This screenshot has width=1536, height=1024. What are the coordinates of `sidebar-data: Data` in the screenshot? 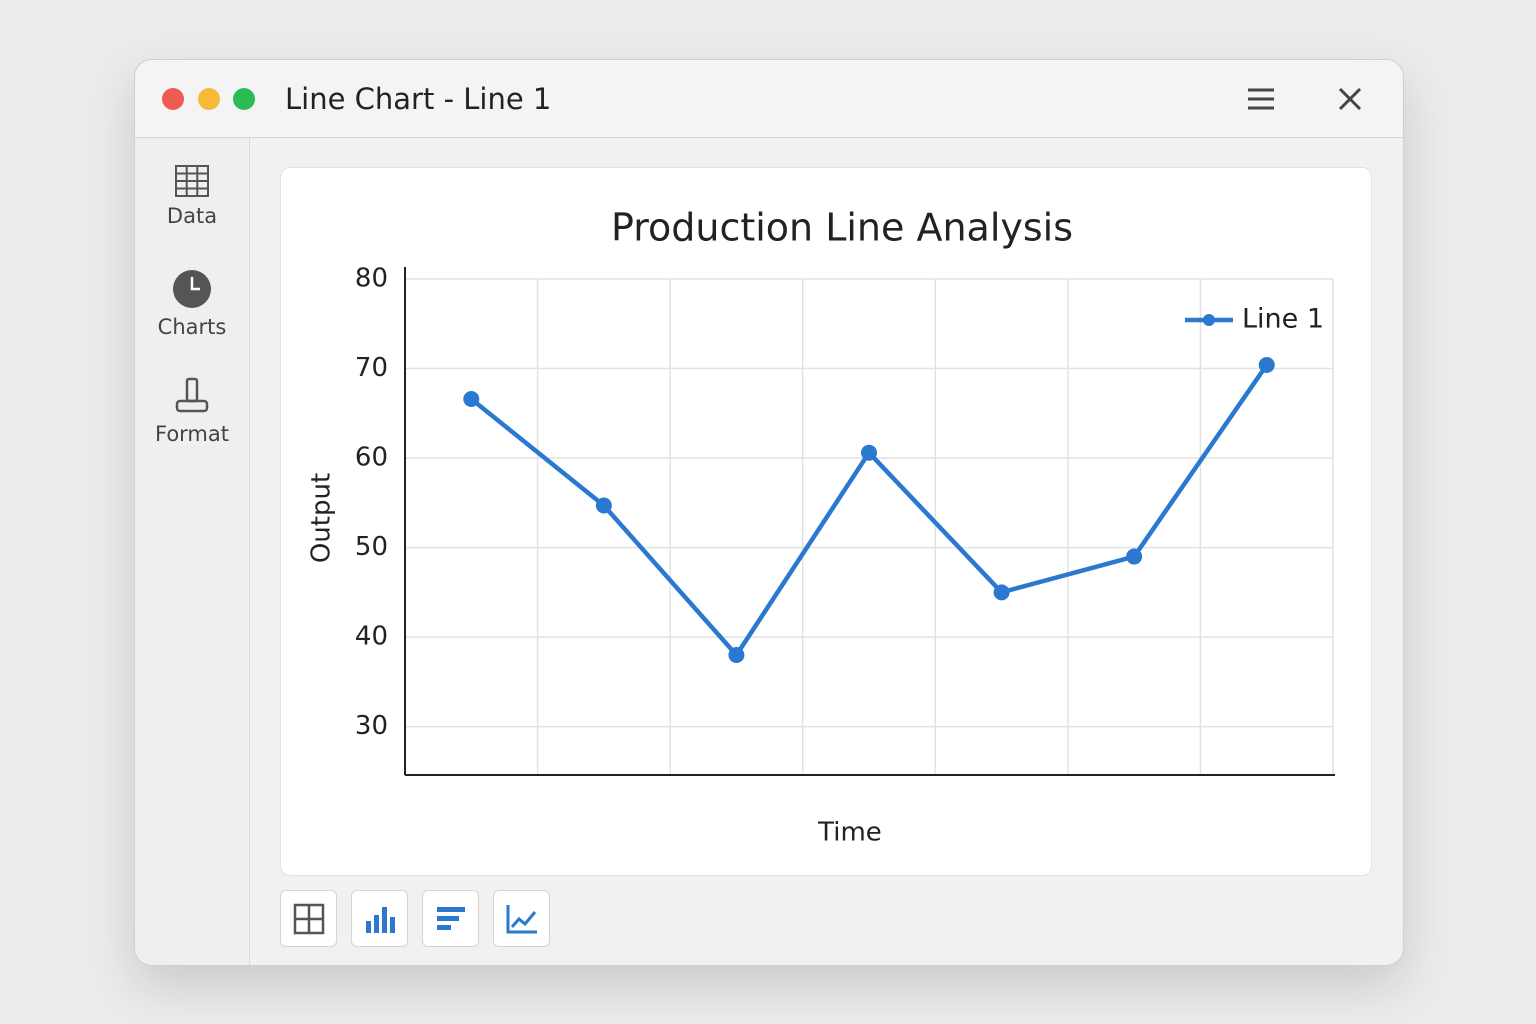 It's located at (192, 196).